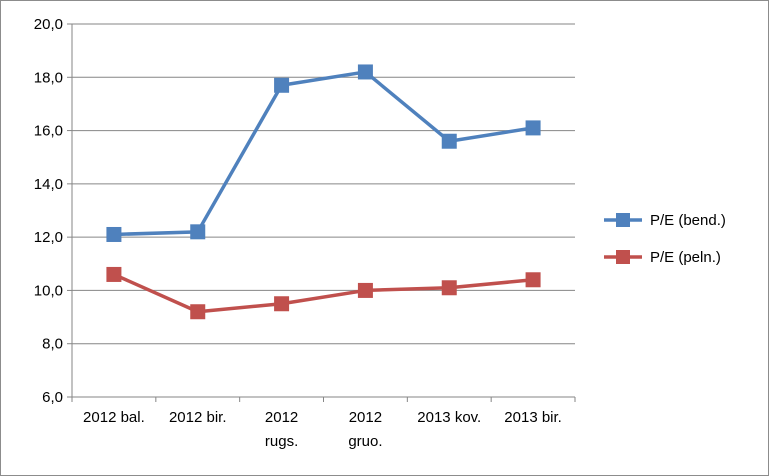  What do you see at coordinates (323, 293) in the screenshot?
I see `series-line` at bounding box center [323, 293].